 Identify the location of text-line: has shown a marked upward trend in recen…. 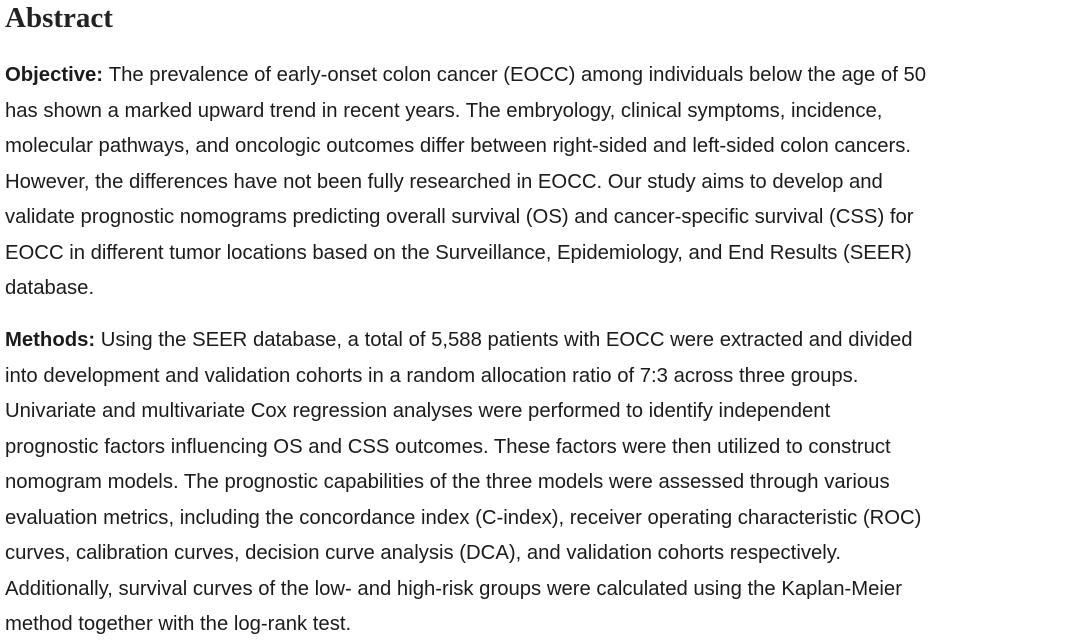
(541, 112).